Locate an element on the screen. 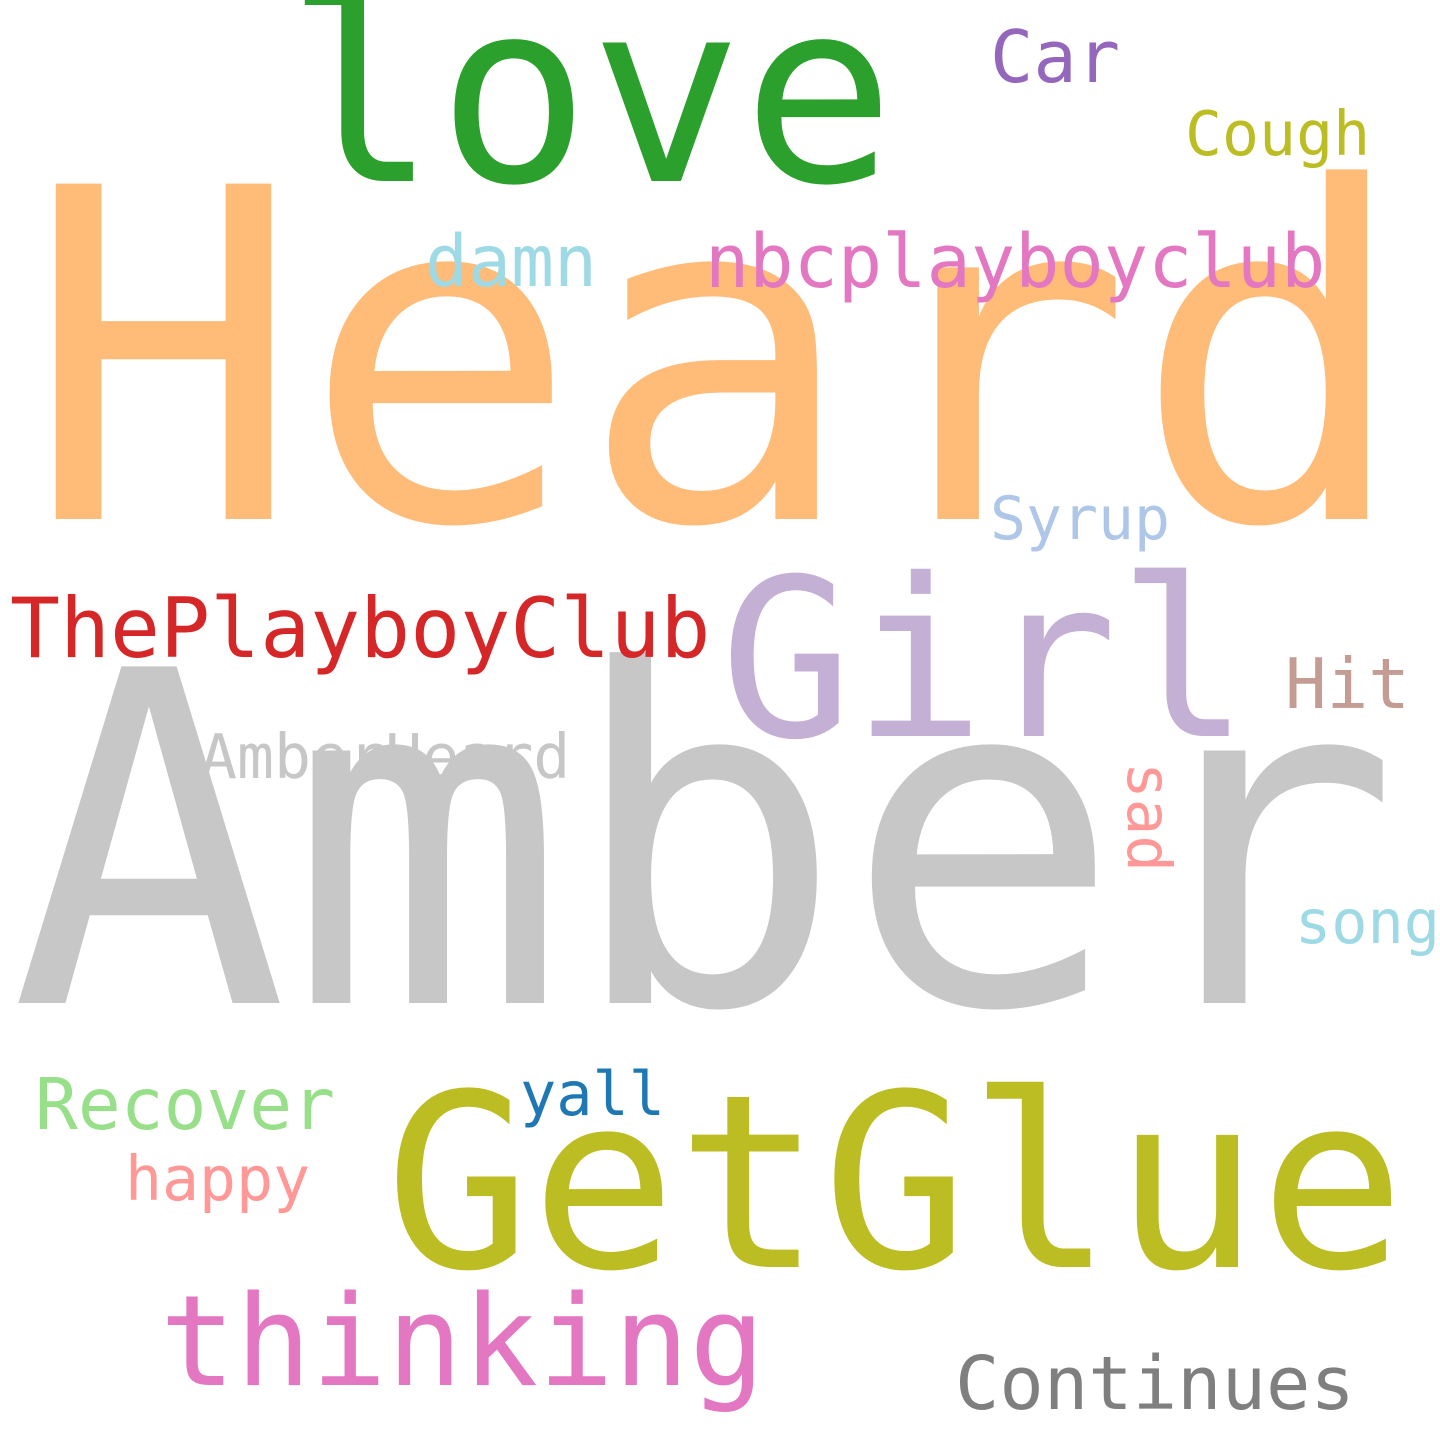  word-recover: Recover is located at coordinates (185, 1104).